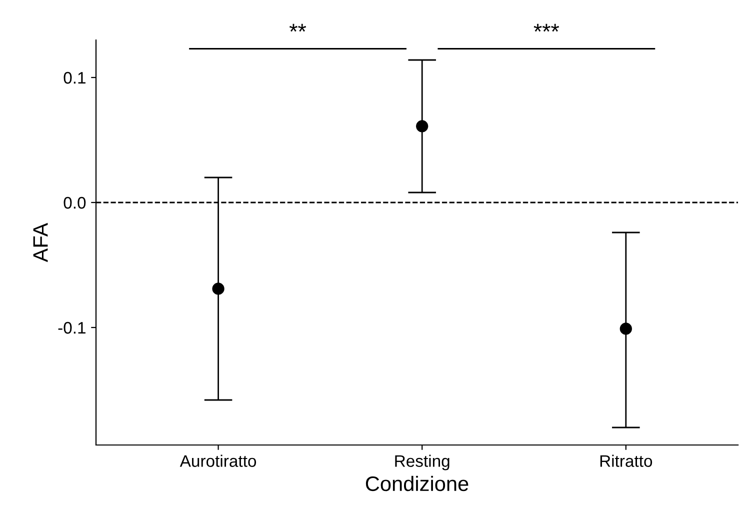 The width and height of the screenshot is (739, 518). What do you see at coordinates (417, 484) in the screenshot?
I see `x-axis-title: Condizione` at bounding box center [417, 484].